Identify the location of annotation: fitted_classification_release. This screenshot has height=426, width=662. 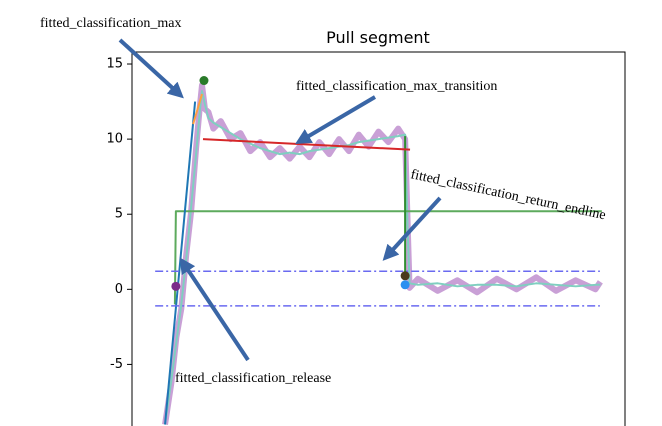
(253, 378).